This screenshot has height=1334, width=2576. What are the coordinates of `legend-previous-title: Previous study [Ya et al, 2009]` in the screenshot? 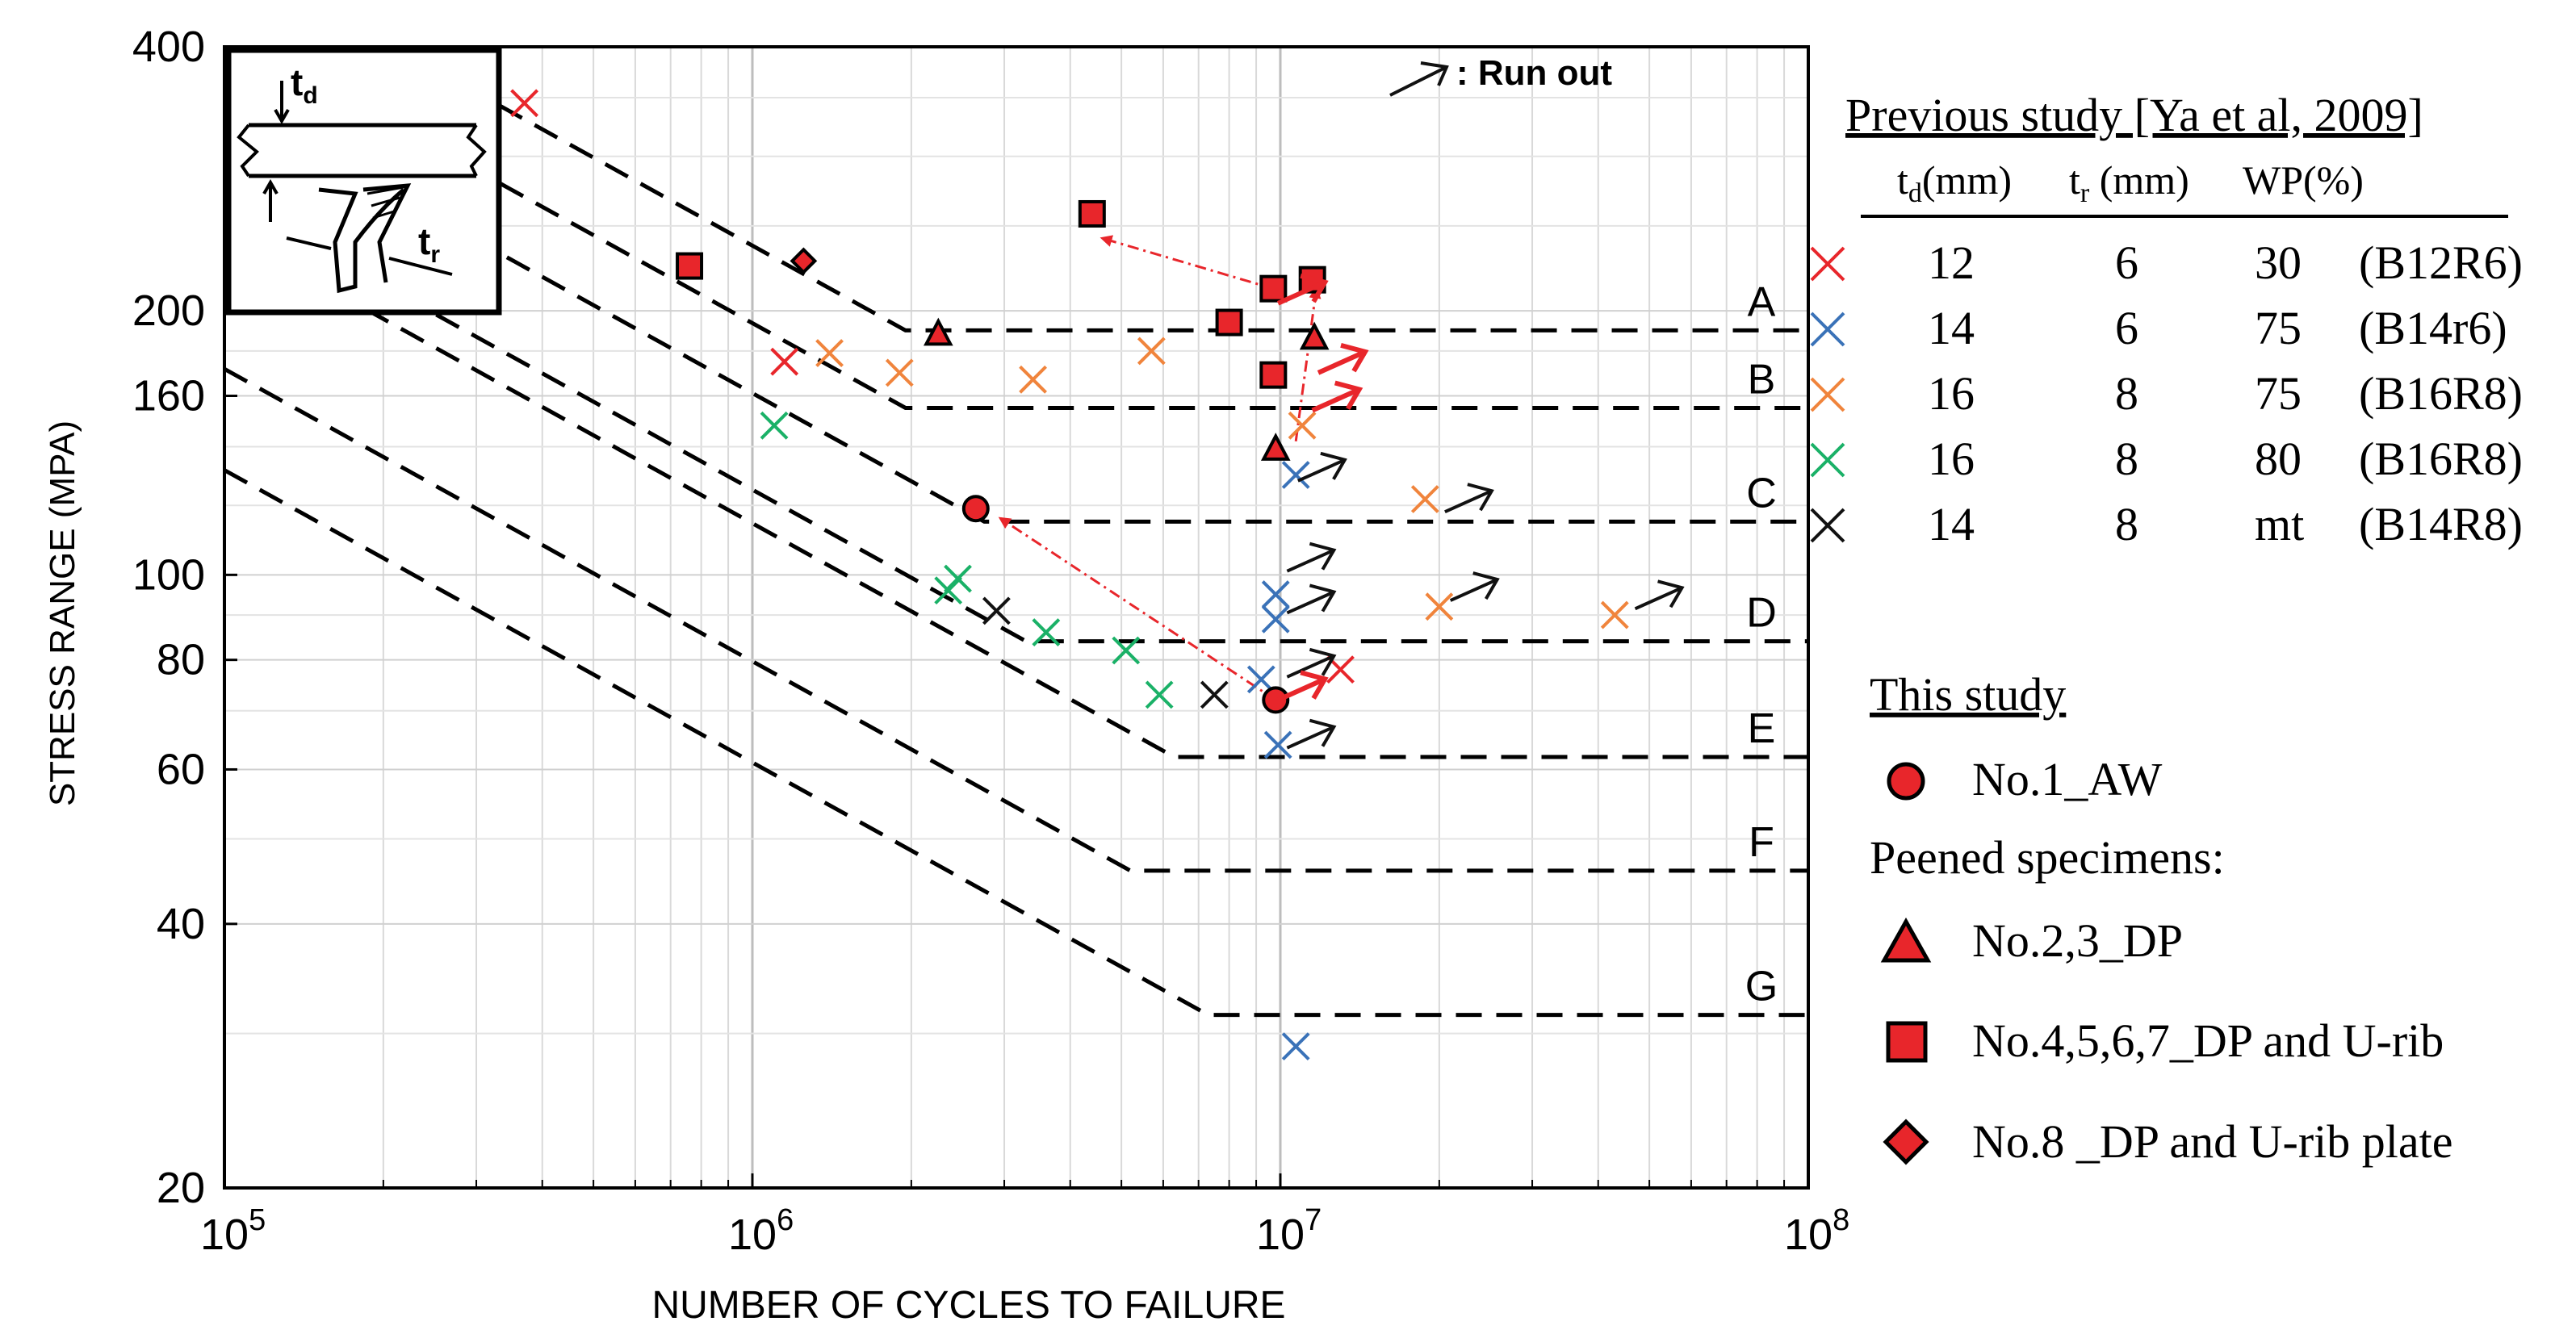 It's located at (2134, 115).